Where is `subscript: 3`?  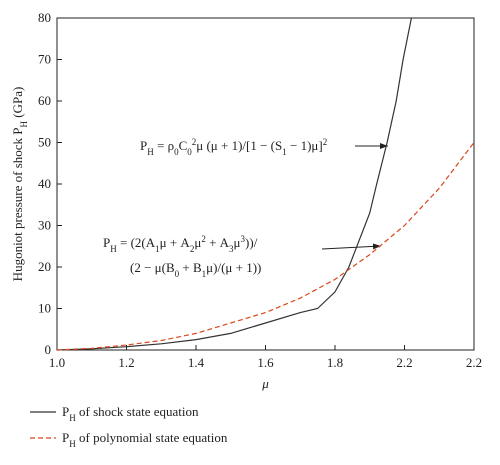 subscript: 3 is located at coordinates (231, 249).